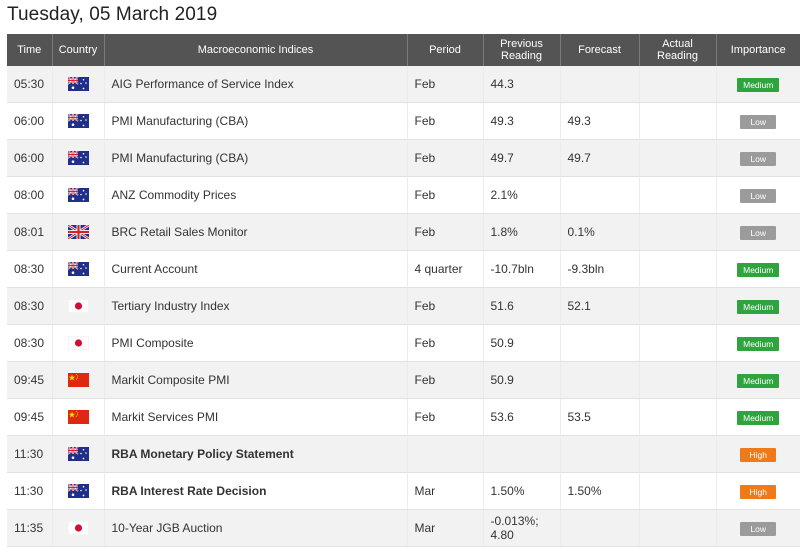 This screenshot has width=800, height=551. I want to click on indicator-cell: 10-Year JGB Auction, so click(256, 528).